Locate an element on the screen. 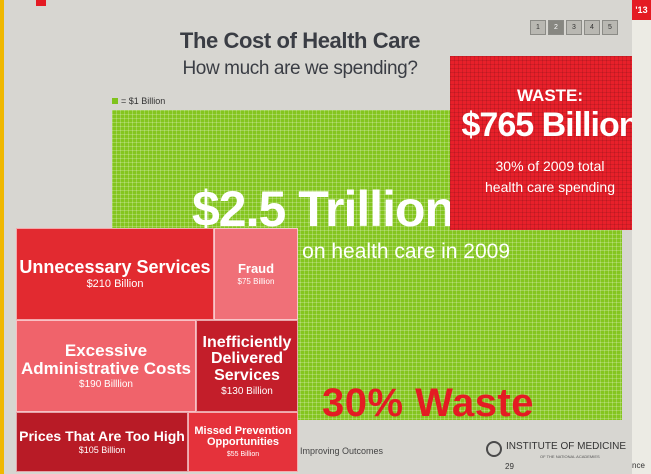  cell-label-line2: Delivered is located at coordinates (247, 359).